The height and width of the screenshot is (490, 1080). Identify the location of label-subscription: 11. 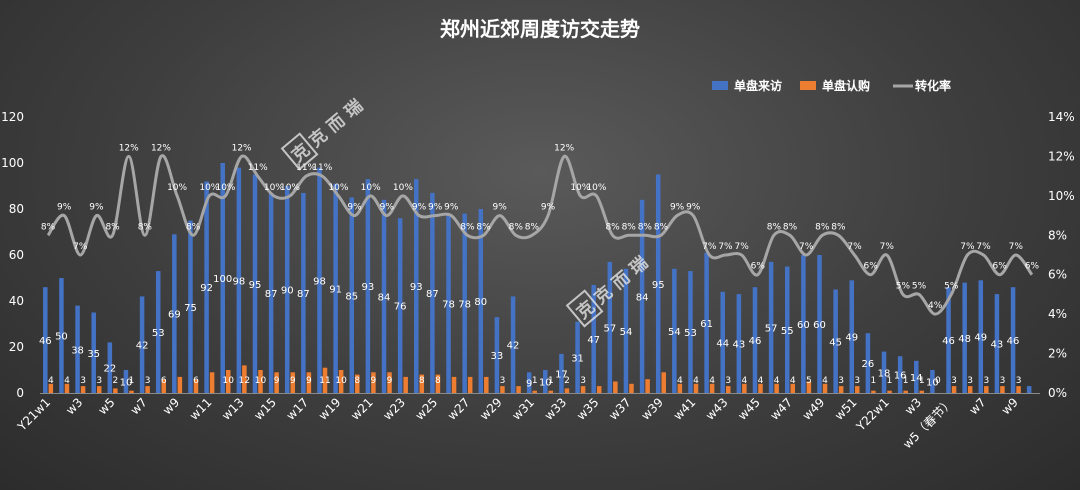
(324, 381).